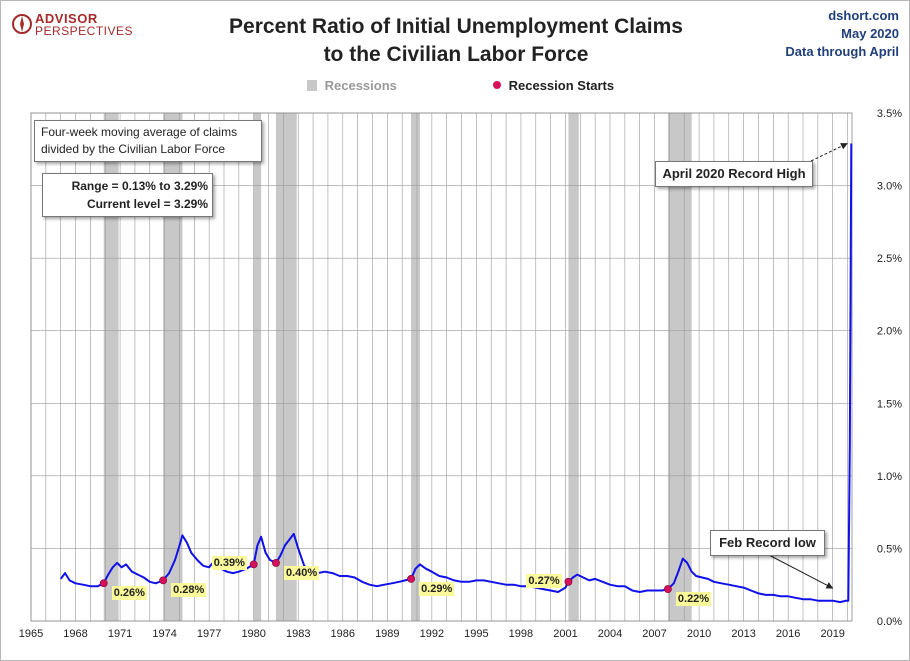  Describe the element at coordinates (889, 477) in the screenshot. I see `y-tick-label: 1.0%` at that location.